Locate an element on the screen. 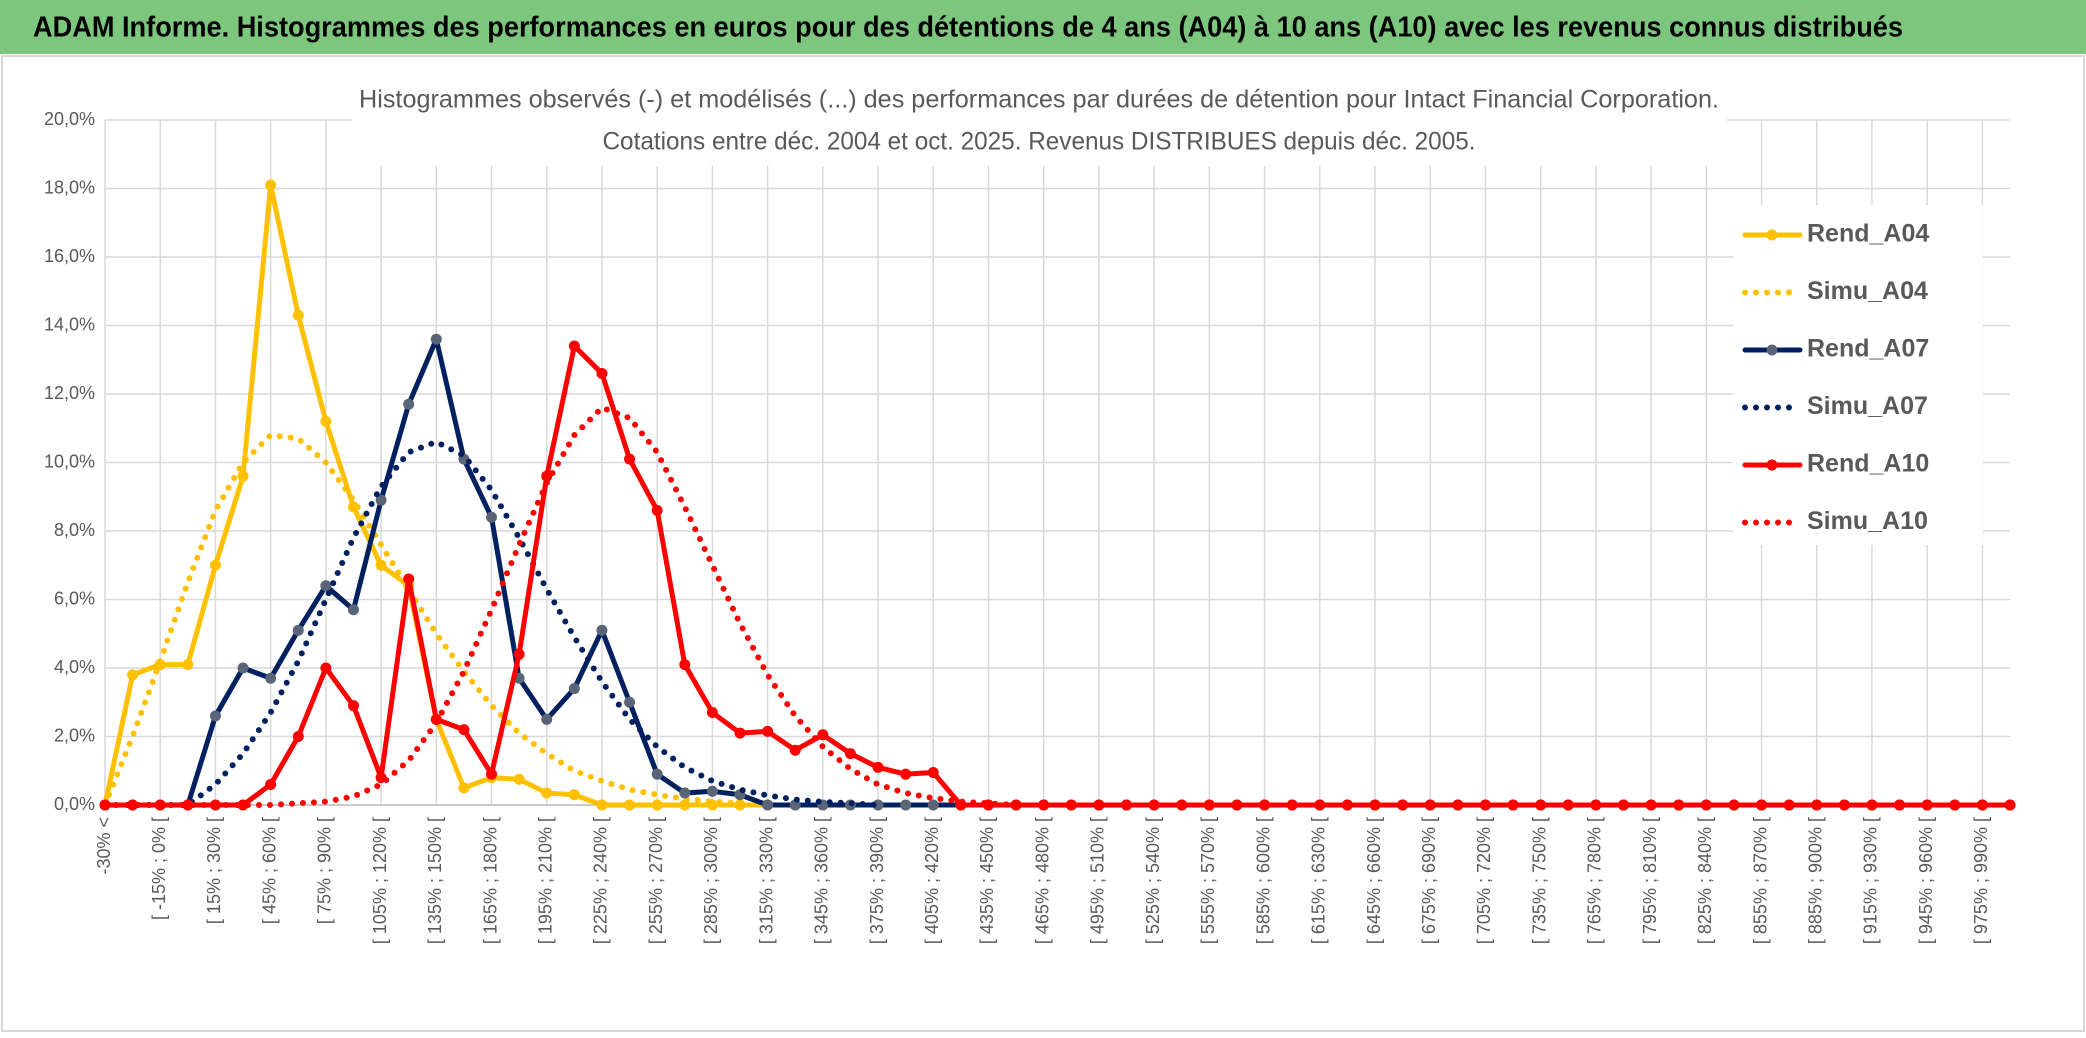  x-tick-label: [ 585% ; 600% [ is located at coordinates (1263, 880).